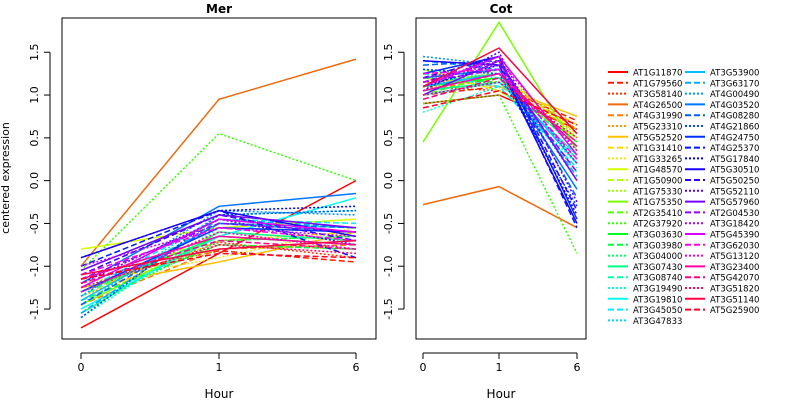  What do you see at coordinates (734, 182) in the screenshot?
I see `legend-label-AT5G50250: AT5G50250` at bounding box center [734, 182].